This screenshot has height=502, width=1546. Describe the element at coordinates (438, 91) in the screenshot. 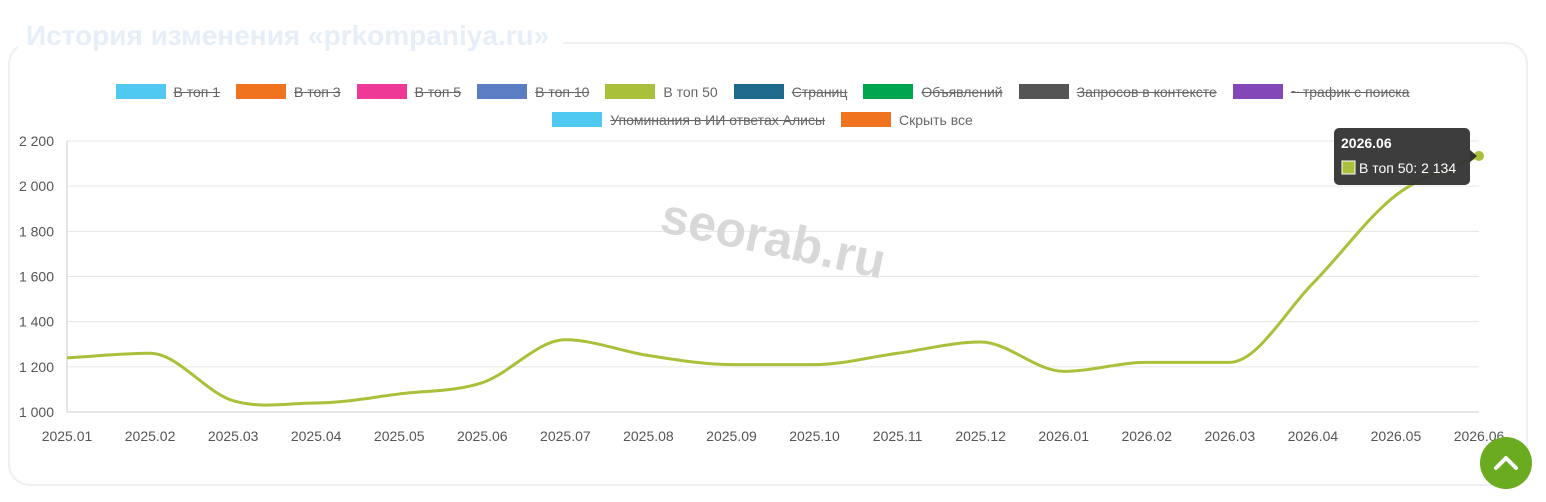

I see `legend-label: В топ 5` at that location.